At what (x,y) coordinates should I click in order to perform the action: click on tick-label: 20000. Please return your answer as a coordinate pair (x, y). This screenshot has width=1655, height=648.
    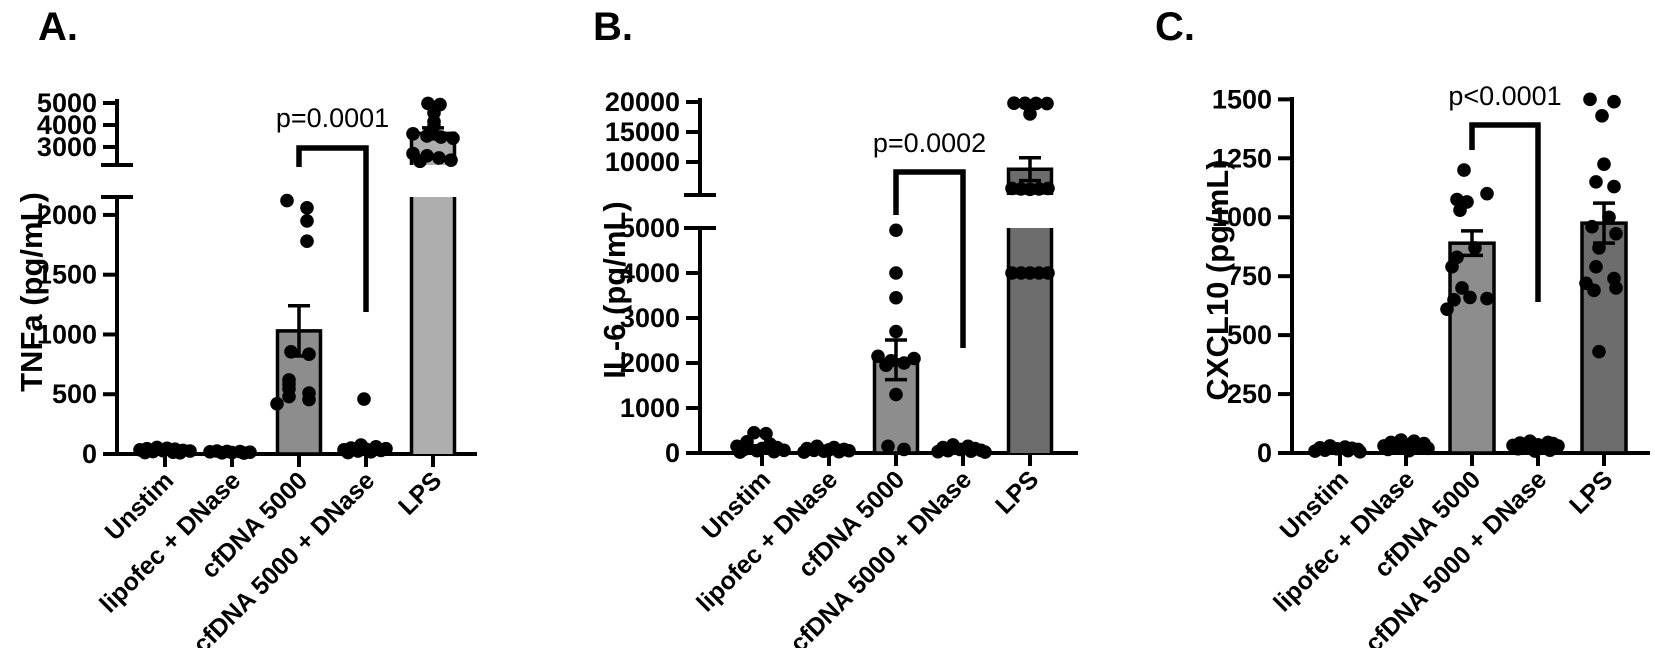
    Looking at the image, I should click on (642, 102).